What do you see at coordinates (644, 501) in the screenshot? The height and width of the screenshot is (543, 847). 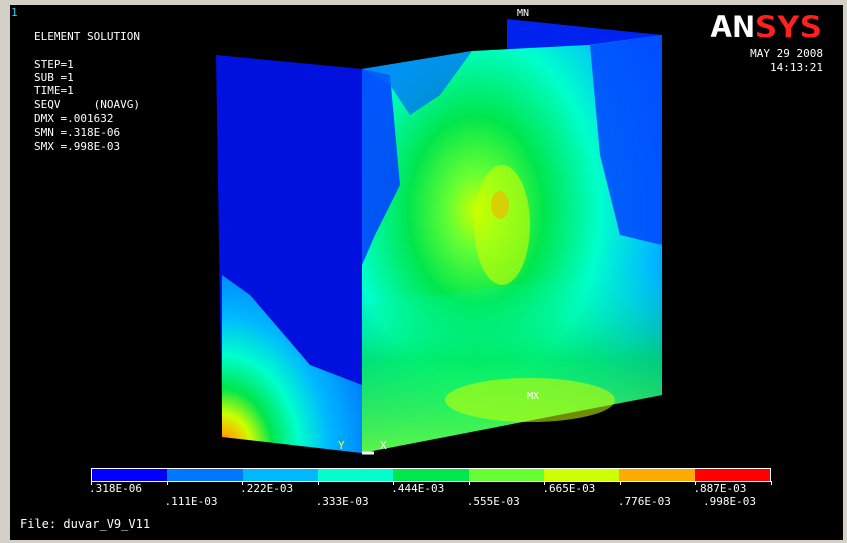 I see `legend-label-bottom: .776E-03` at bounding box center [644, 501].